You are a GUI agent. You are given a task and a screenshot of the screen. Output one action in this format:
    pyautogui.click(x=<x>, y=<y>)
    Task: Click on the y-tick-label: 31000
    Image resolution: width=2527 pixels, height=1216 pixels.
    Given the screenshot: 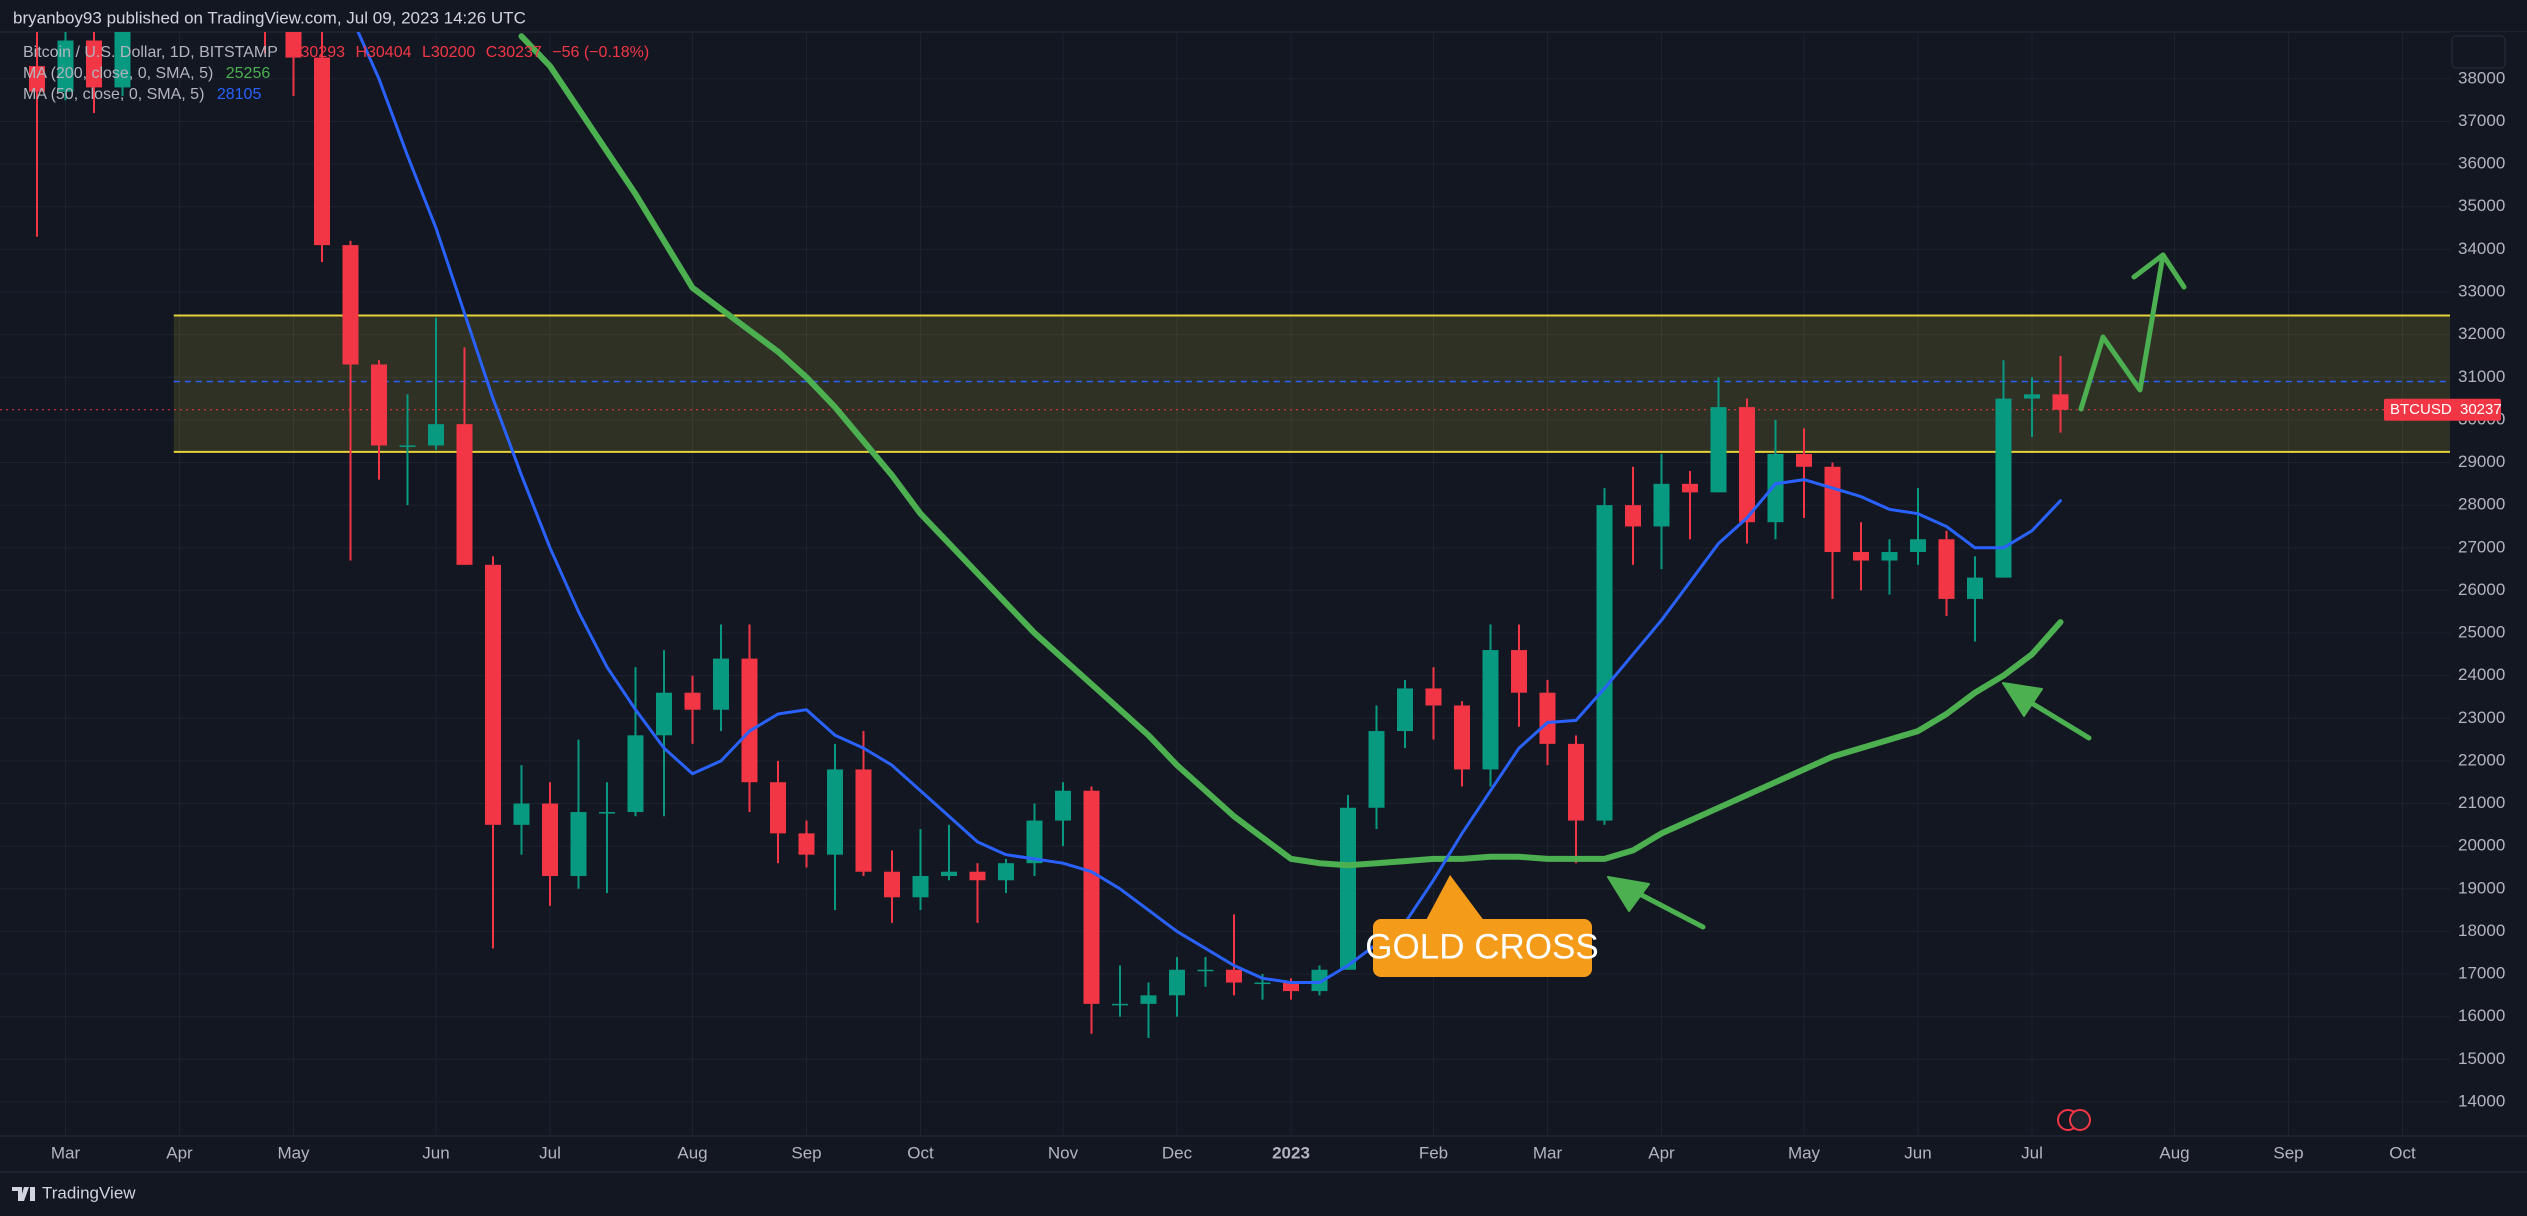 What is the action you would take?
    pyautogui.click(x=2481, y=376)
    